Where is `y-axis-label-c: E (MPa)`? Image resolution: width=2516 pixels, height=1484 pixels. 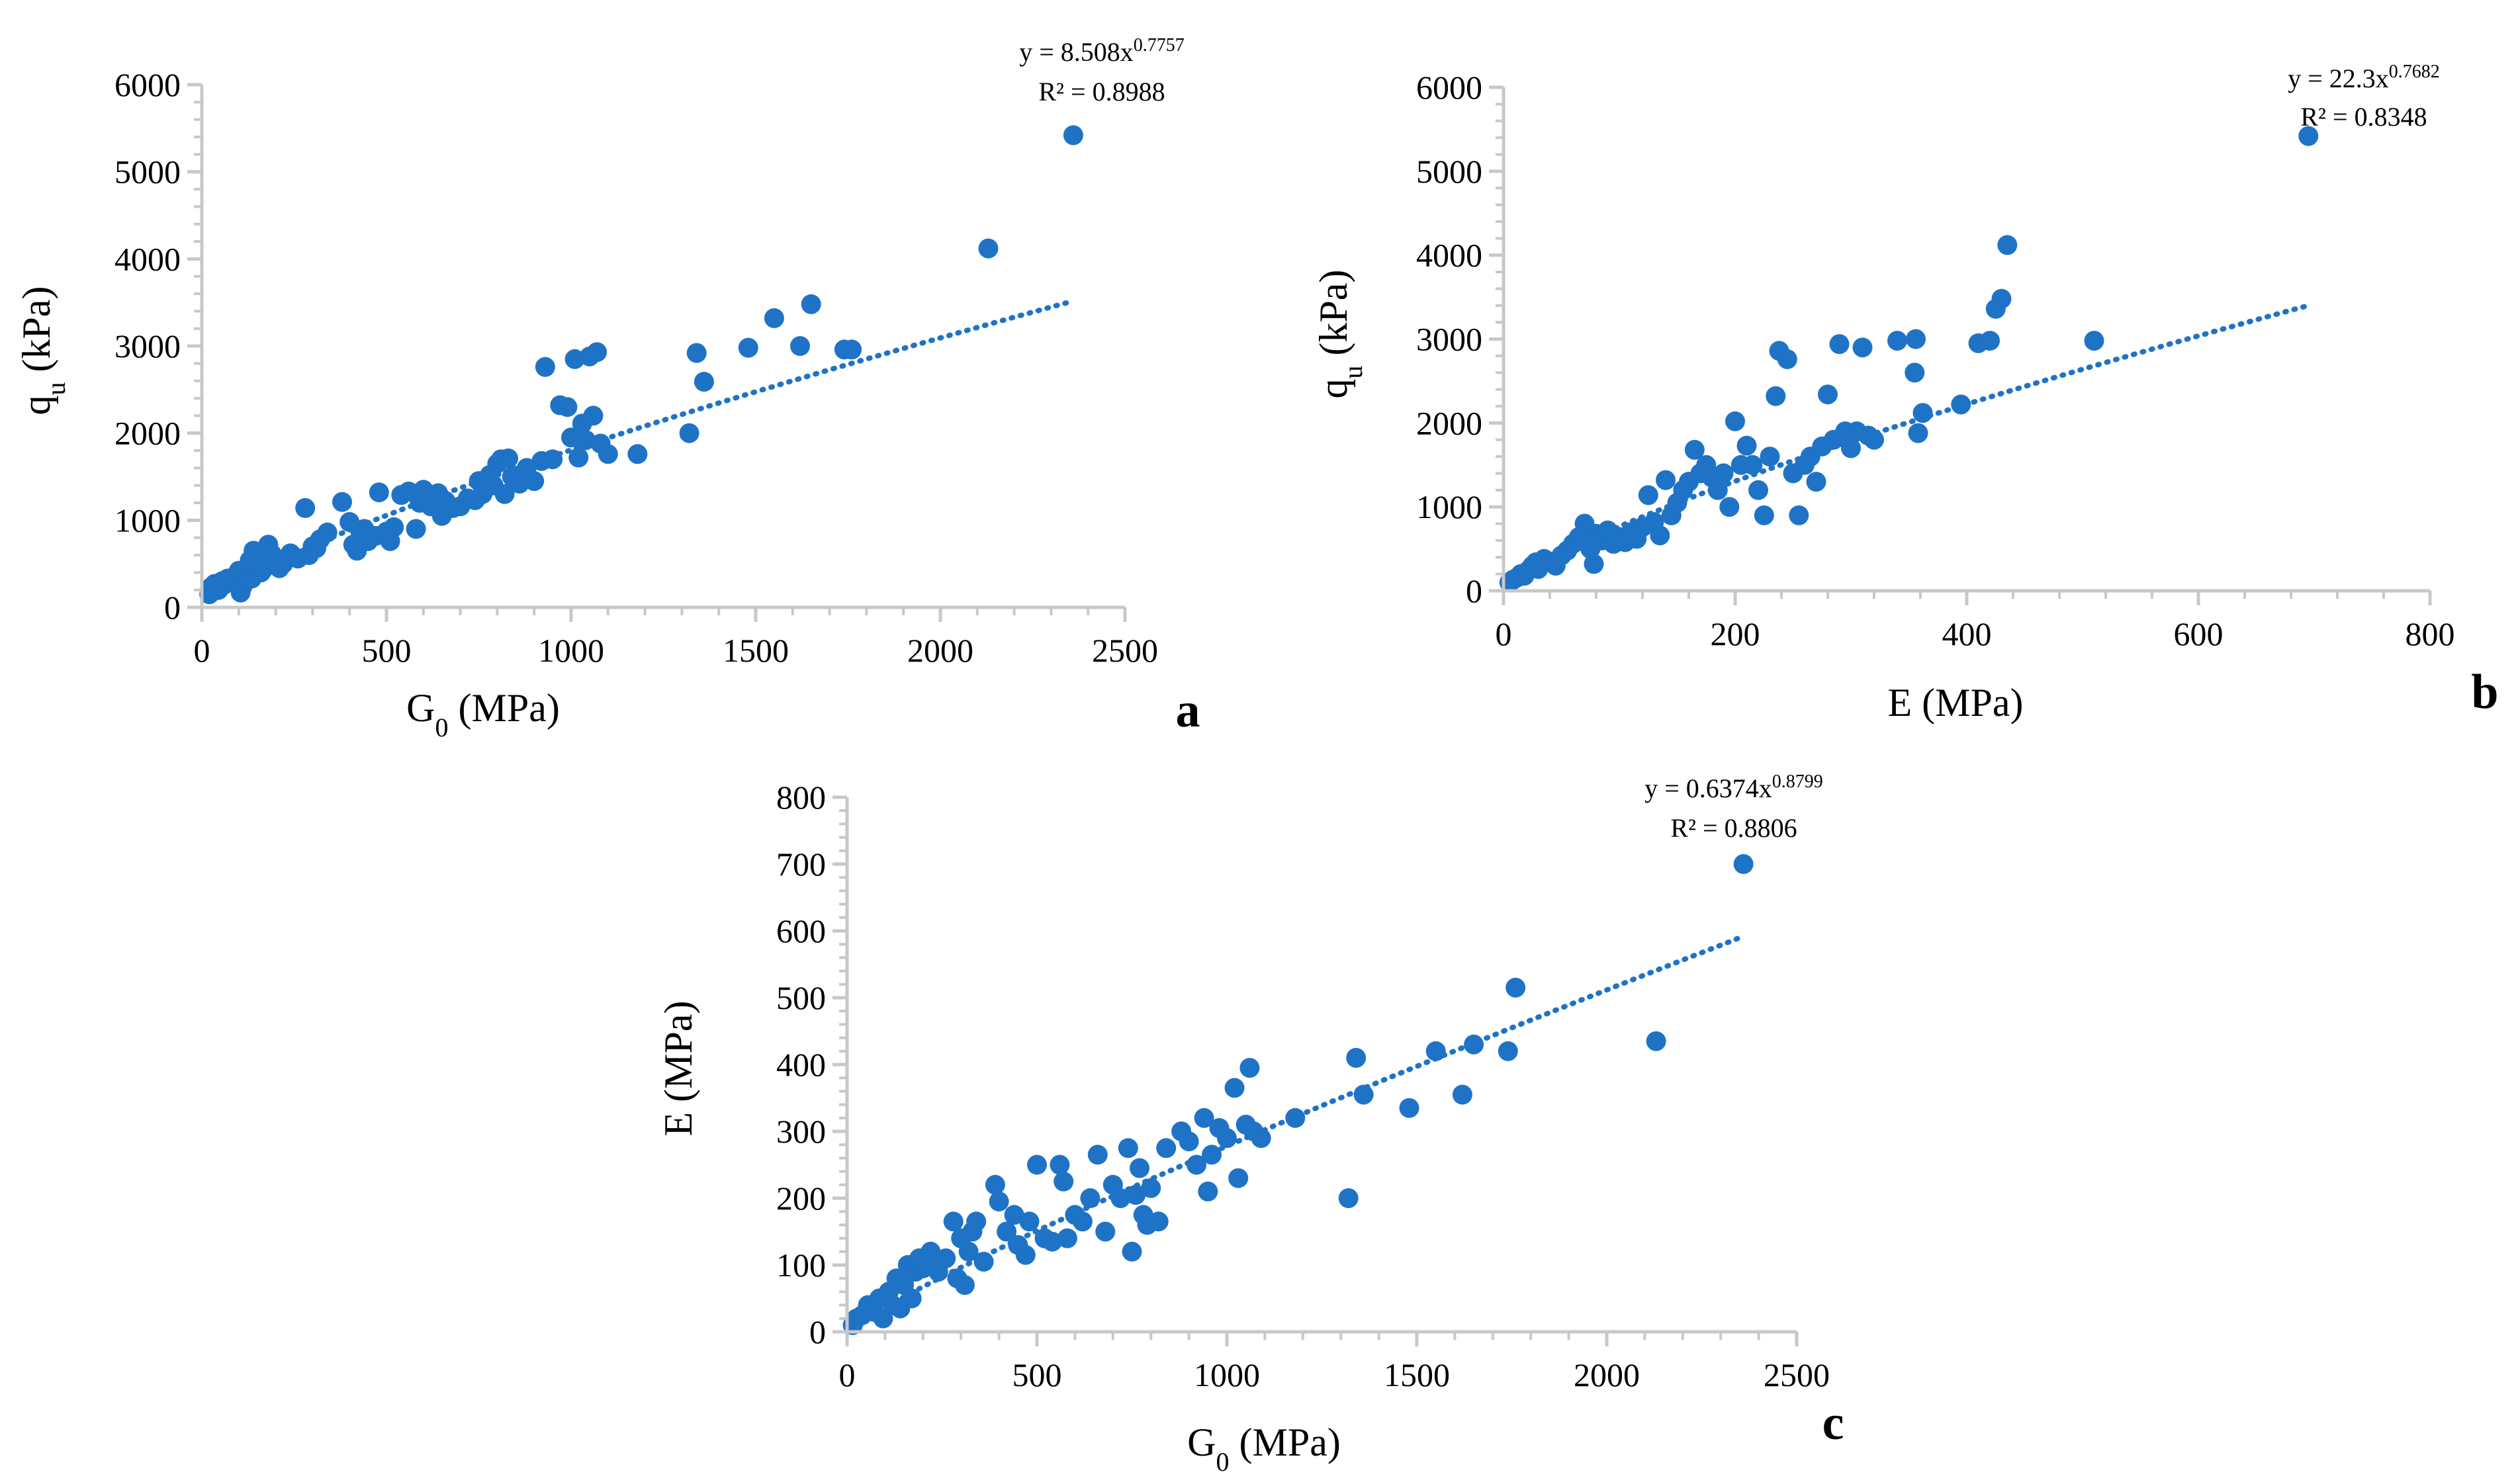
y-axis-label-c: E (MPa) is located at coordinates (678, 1069).